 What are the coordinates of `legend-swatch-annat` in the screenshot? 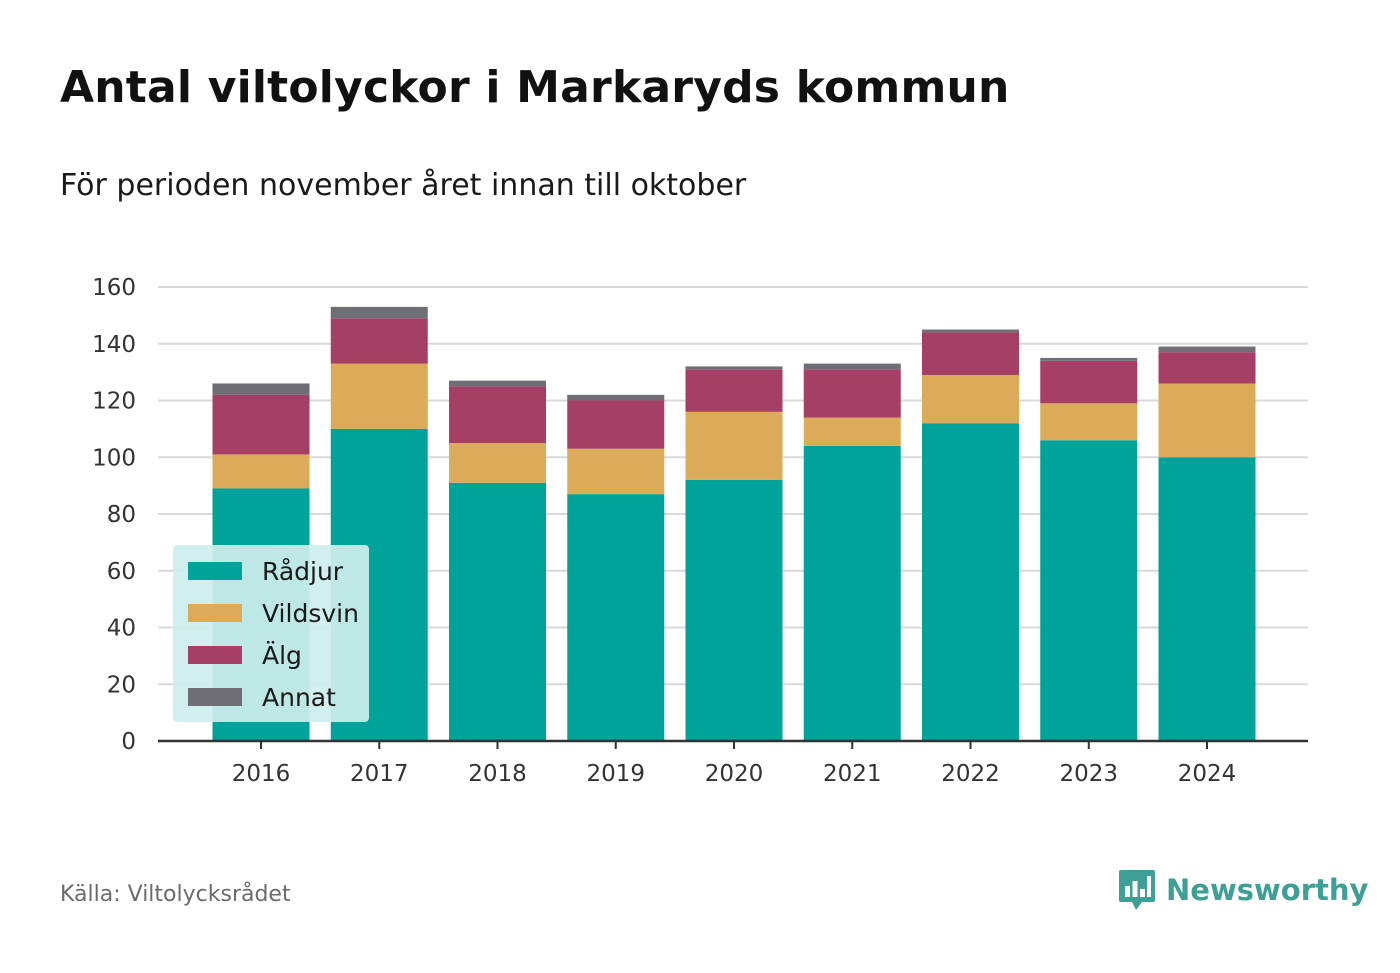 It's located at (215, 697).